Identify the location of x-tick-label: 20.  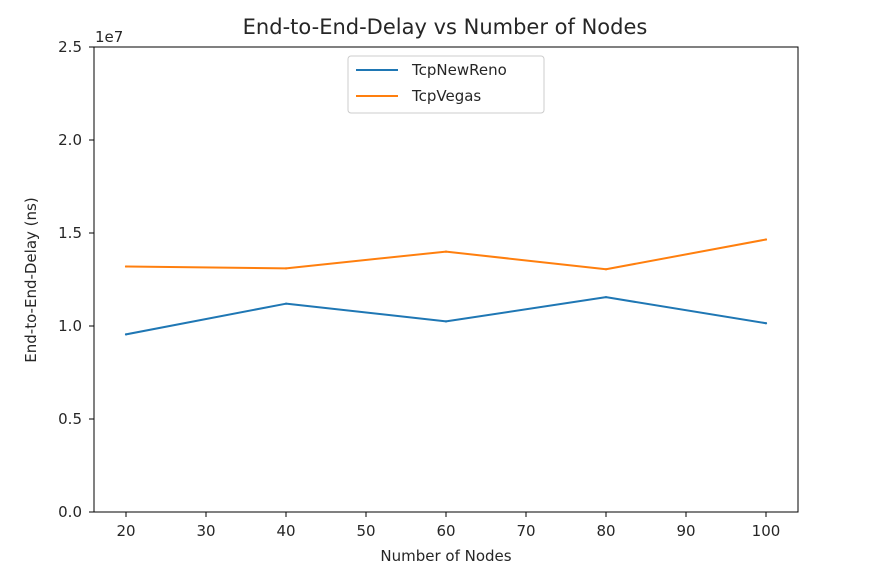
(125, 531).